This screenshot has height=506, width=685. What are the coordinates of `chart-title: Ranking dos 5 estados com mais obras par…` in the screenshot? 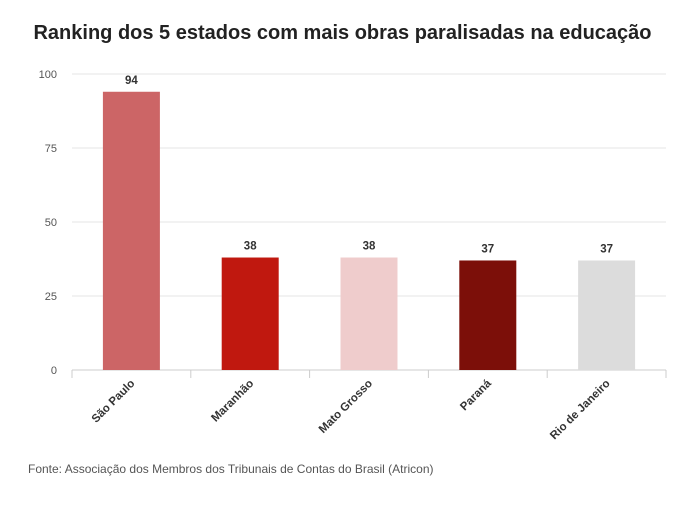 It's located at (342, 33).